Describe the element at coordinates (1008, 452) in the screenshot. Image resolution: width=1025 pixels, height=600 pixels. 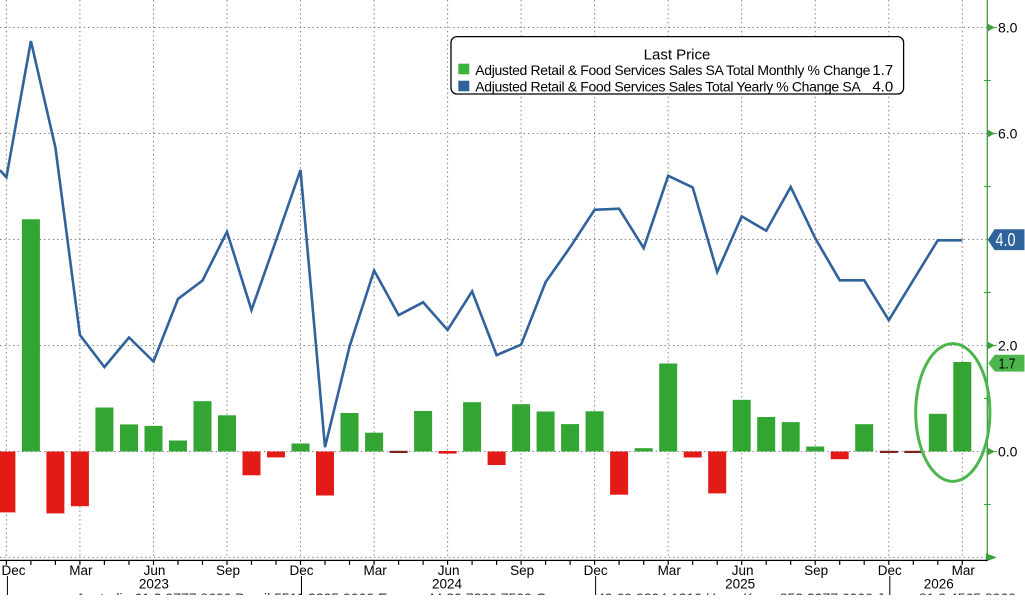
I see `svg-text: 0.0` at that location.